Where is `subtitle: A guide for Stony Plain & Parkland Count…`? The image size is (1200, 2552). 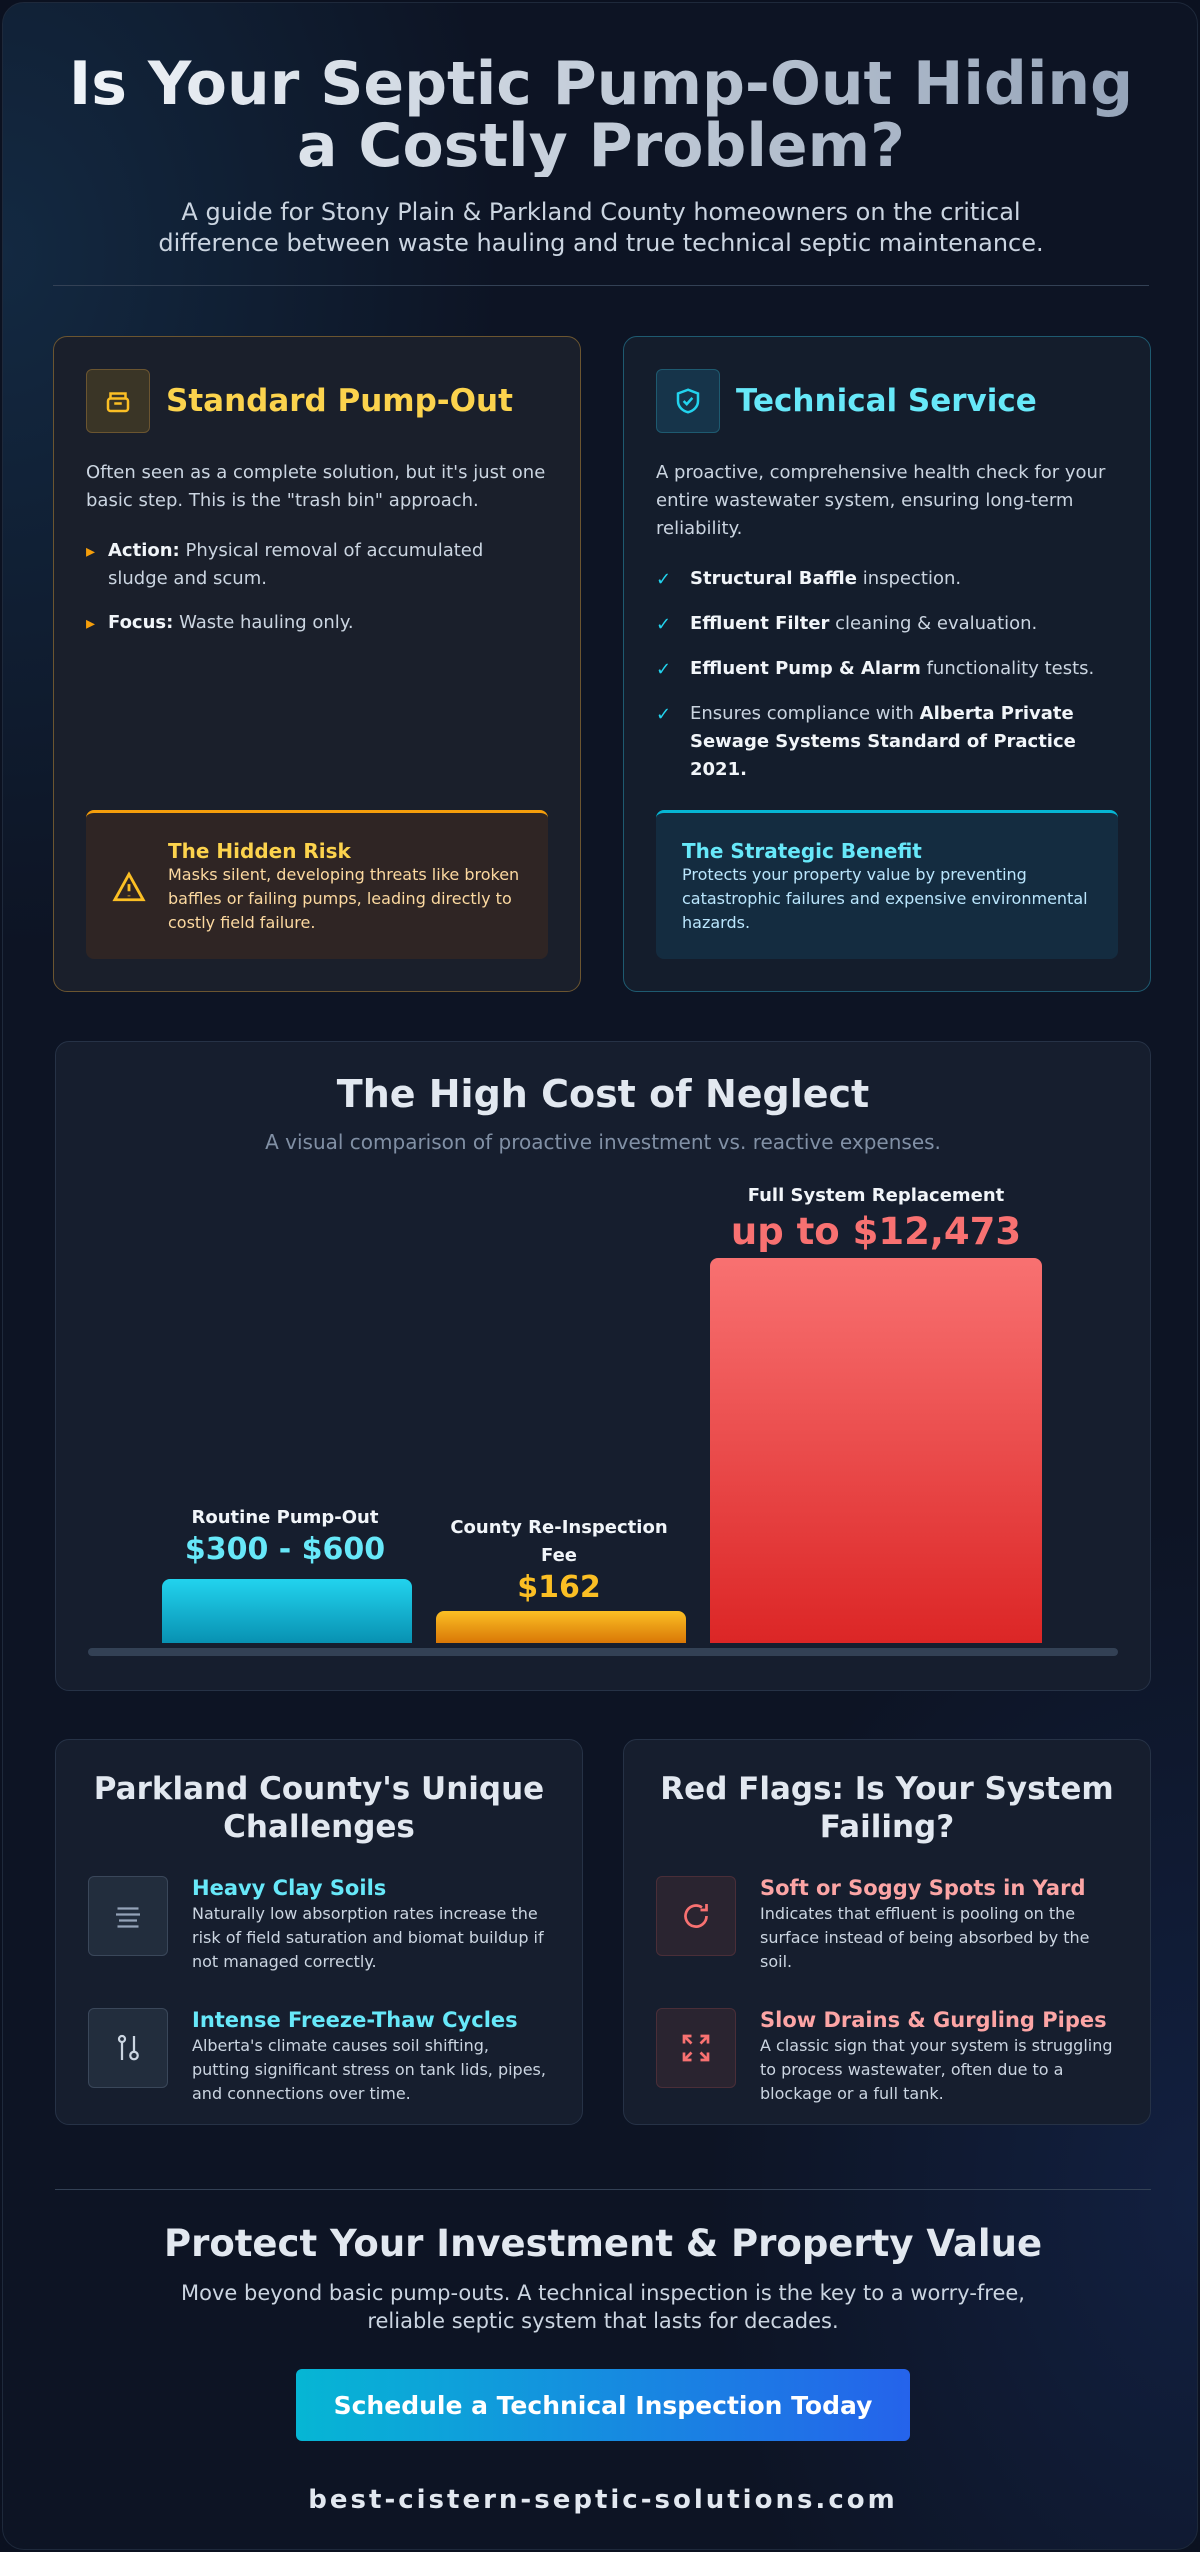 subtitle: A guide for Stony Plain & Parkland Count… is located at coordinates (601, 227).